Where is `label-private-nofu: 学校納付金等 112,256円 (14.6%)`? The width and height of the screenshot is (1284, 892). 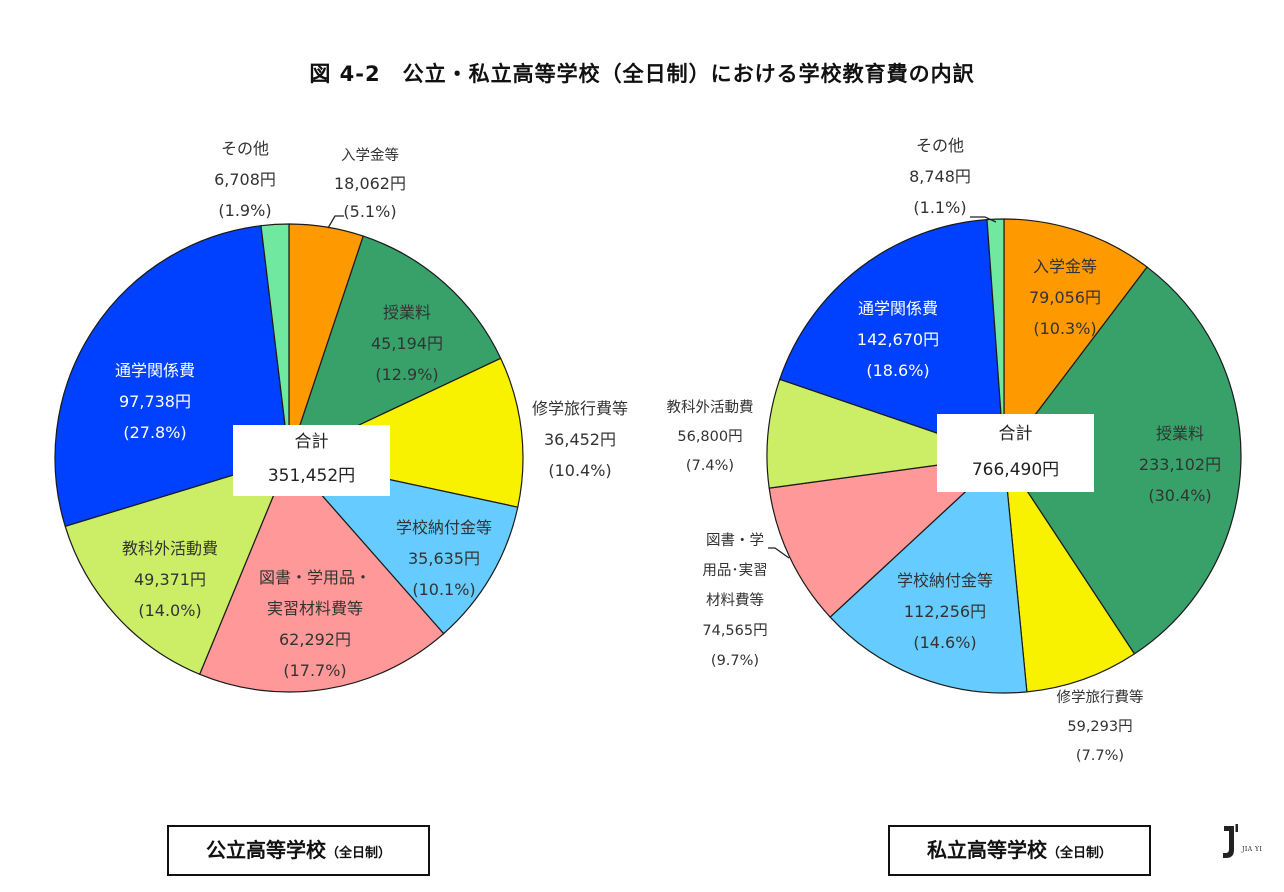
label-private-nofu: 学校納付金等 112,256円 (14.6%) is located at coordinates (945, 611).